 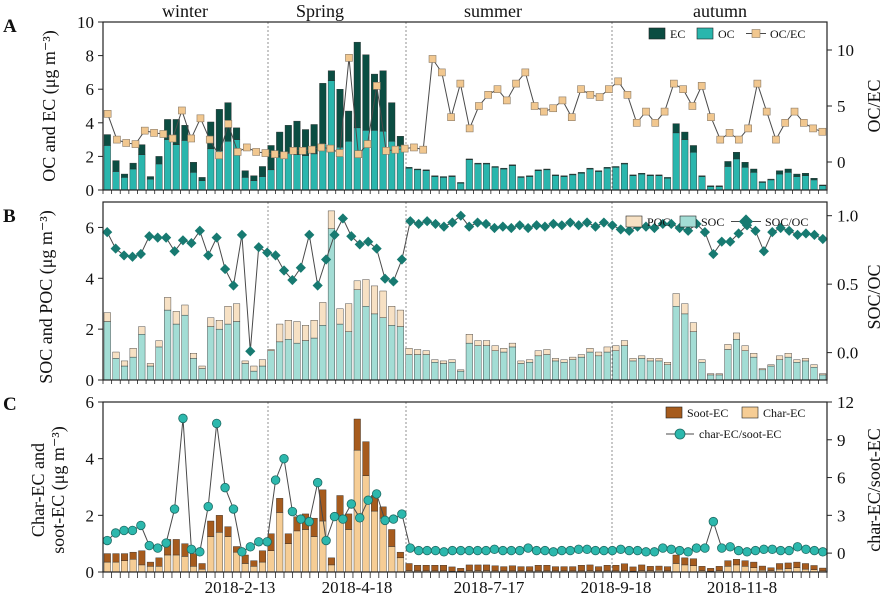 I want to click on y-tick-label: 0, so click(x=90, y=190).